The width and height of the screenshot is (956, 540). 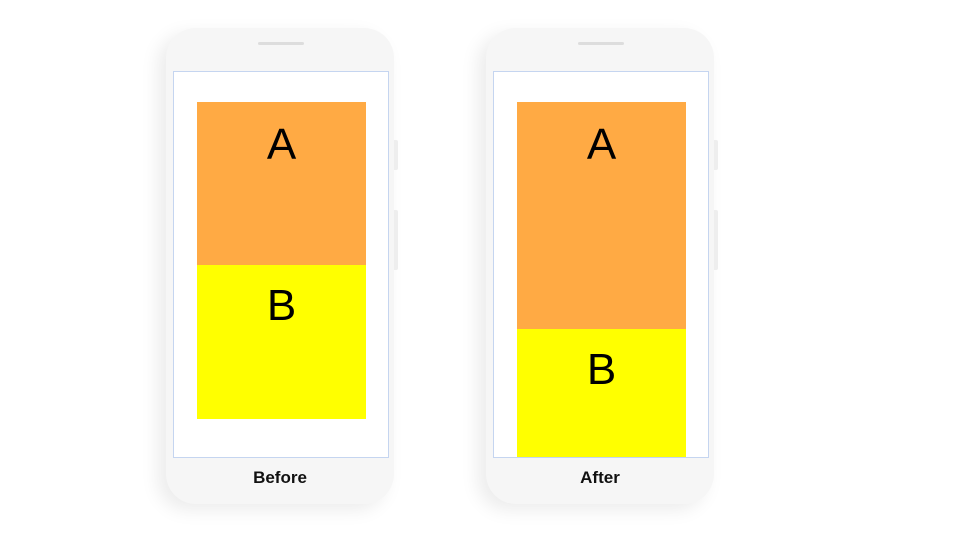 What do you see at coordinates (600, 477) in the screenshot?
I see `phone-caption: After` at bounding box center [600, 477].